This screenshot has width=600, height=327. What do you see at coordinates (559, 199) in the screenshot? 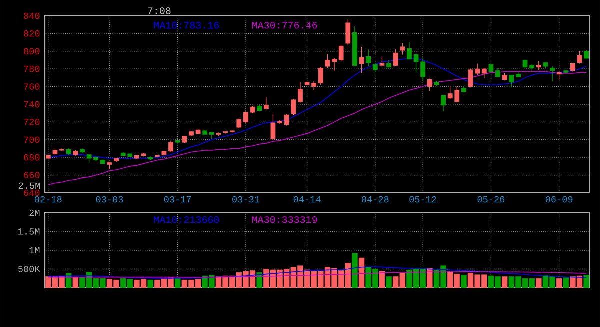
I see `x-tick-label: 06-09` at bounding box center [559, 199].